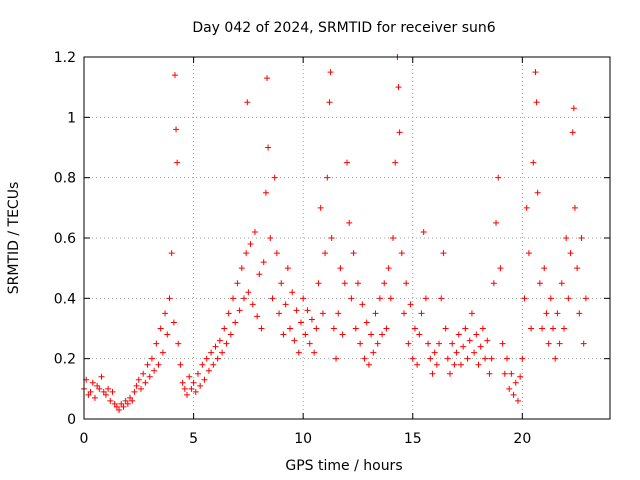  Describe the element at coordinates (343, 466) in the screenshot. I see `x-axis-label: GPS time / hours` at that location.